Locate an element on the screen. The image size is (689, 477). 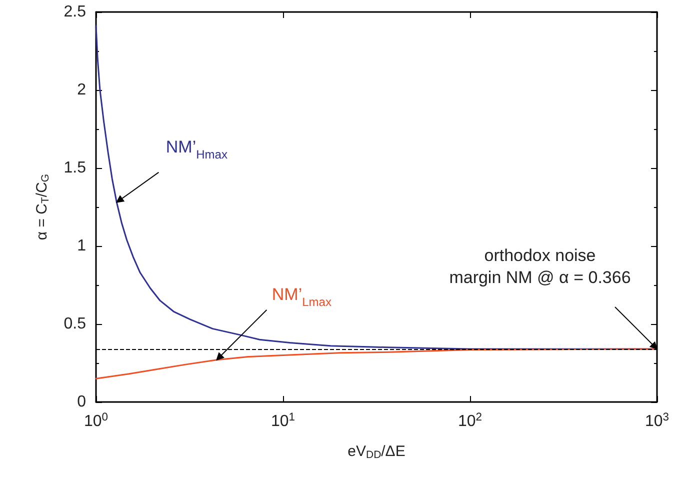
annotation: NM’$_{Lmax}$ is located at coordinates (302, 296).